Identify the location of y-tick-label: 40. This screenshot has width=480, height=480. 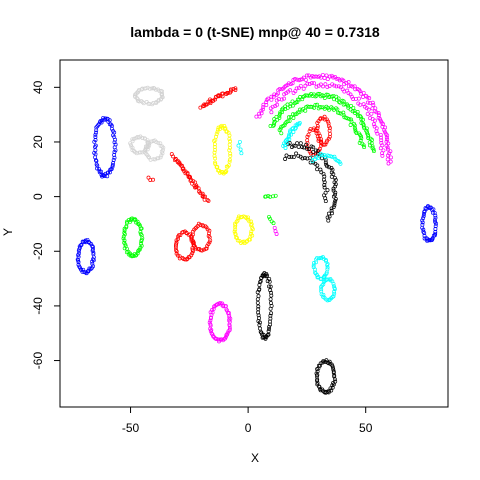
(38, 87).